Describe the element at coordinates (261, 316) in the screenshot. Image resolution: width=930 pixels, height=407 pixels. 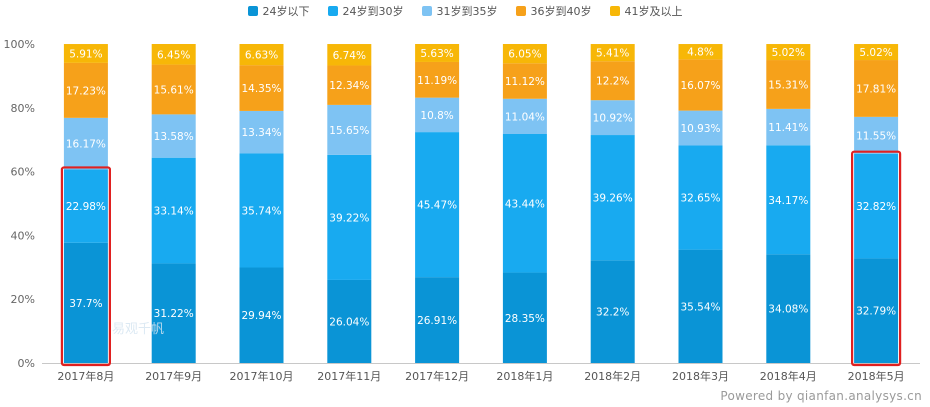
I see `data-label: 29.94%` at that location.